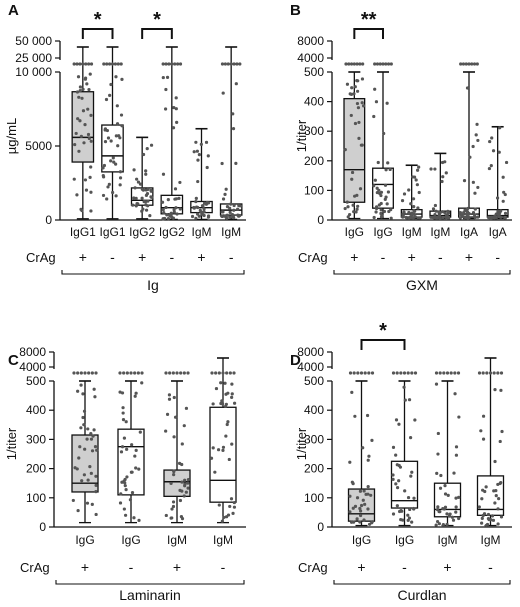 This screenshot has height=607, width=520. Describe the element at coordinates (223, 454) in the screenshot. I see `iqr-box` at that location.